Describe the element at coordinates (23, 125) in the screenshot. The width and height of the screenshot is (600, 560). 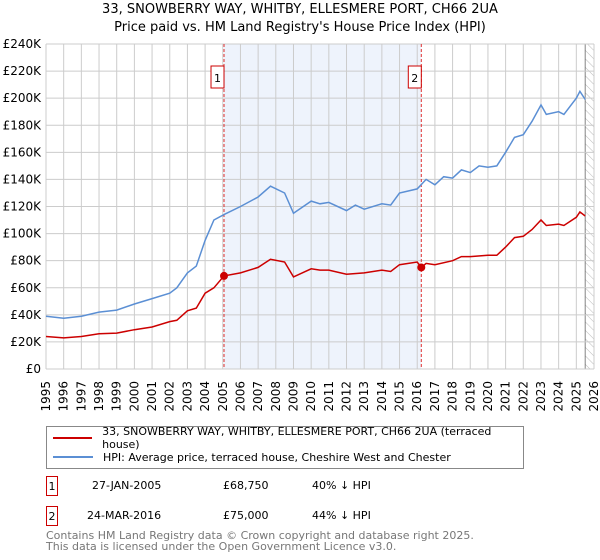
I see `y-tick-label: £180K` at that location.